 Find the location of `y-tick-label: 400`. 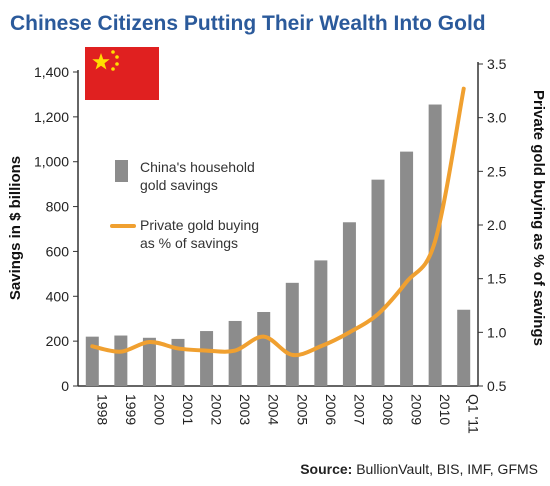

y-tick-label: 400 is located at coordinates (58, 296).